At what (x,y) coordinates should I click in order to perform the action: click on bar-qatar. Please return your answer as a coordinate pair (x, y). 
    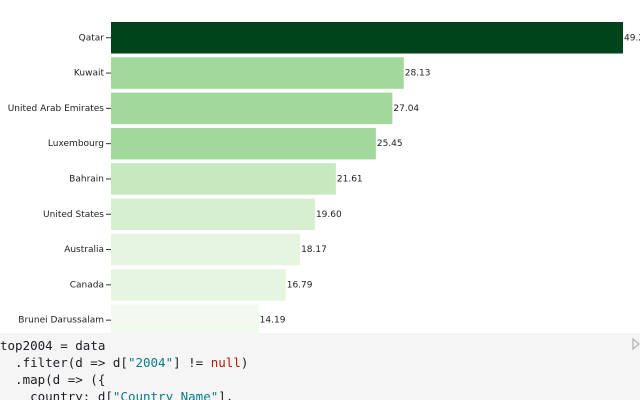
    Looking at the image, I should click on (367, 38).